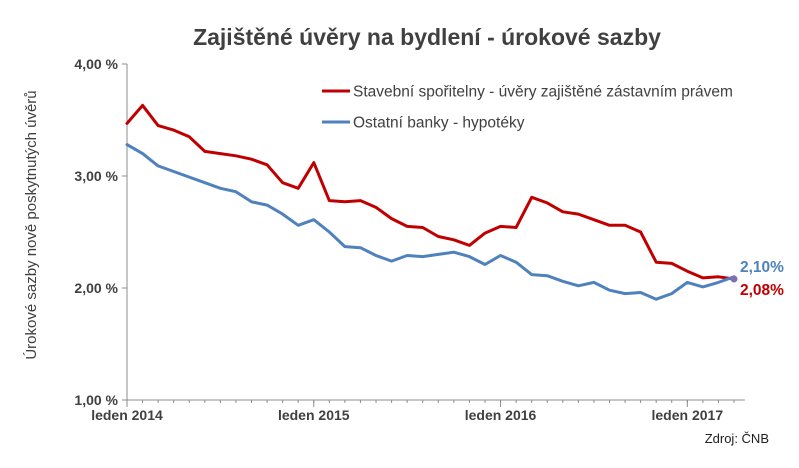 The width and height of the screenshot is (799, 468). I want to click on x-tick-label: leden 2017, so click(688, 415).